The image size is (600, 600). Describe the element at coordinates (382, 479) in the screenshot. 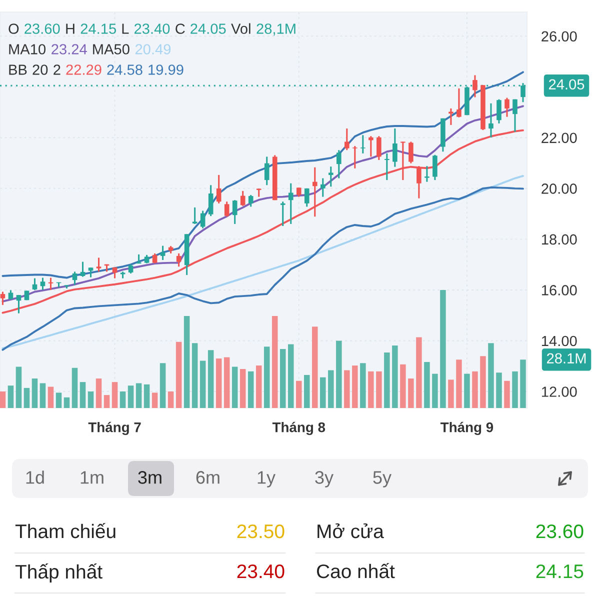

I see `text: 5y` at that location.